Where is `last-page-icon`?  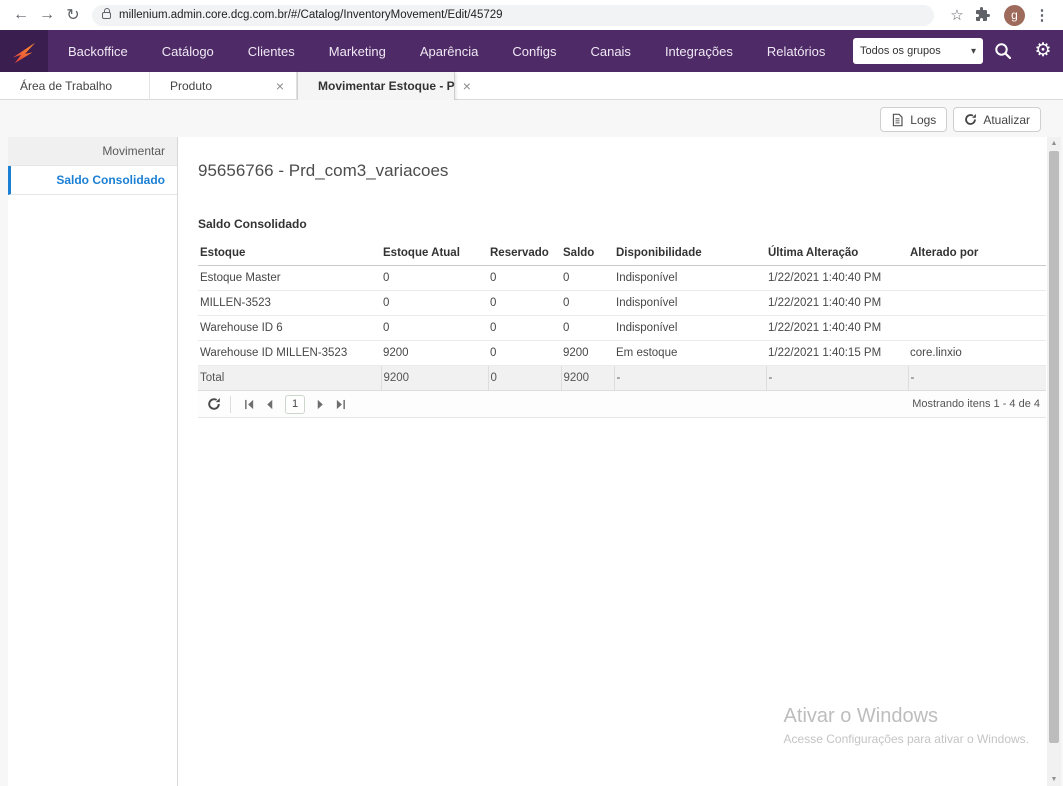
last-page-icon is located at coordinates (340, 404).